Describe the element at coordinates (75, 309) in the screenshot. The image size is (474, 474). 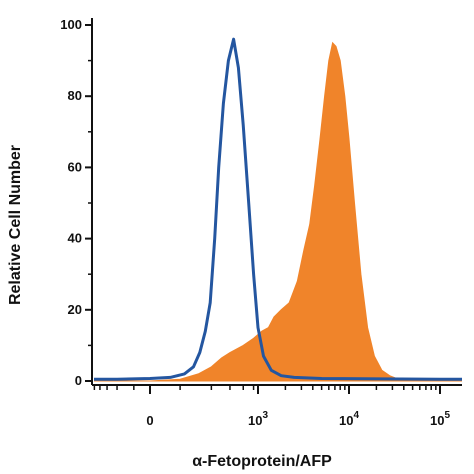
I see `y-tick-label: 20` at that location.